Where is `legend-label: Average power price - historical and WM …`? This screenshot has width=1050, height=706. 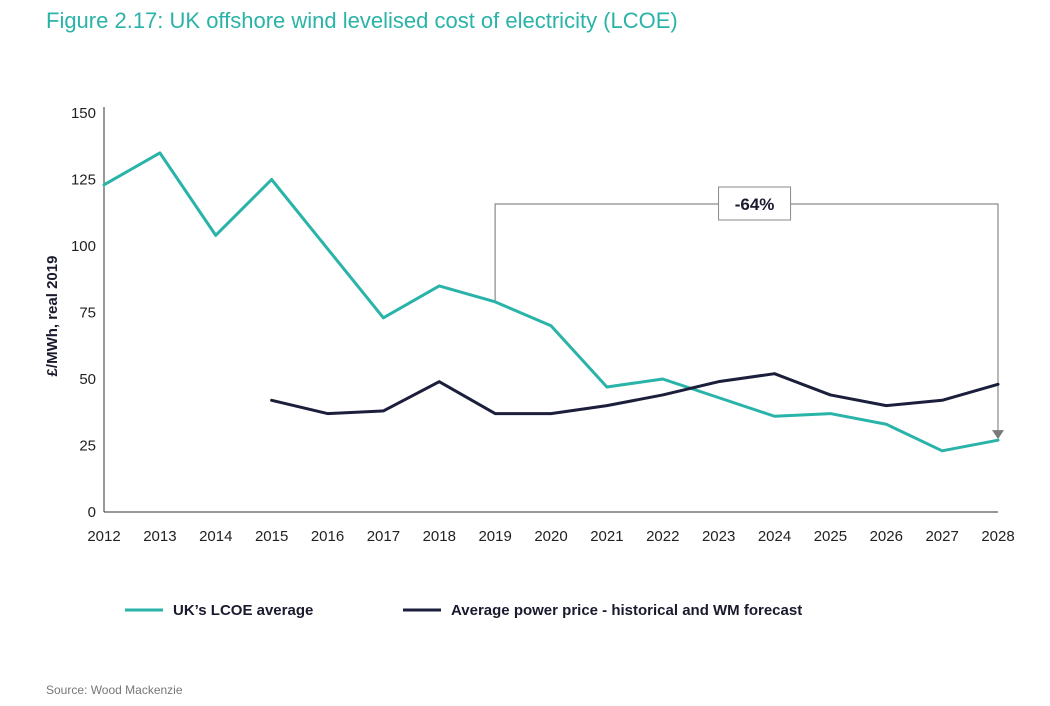 legend-label: Average power price - historical and WM … is located at coordinates (626, 610).